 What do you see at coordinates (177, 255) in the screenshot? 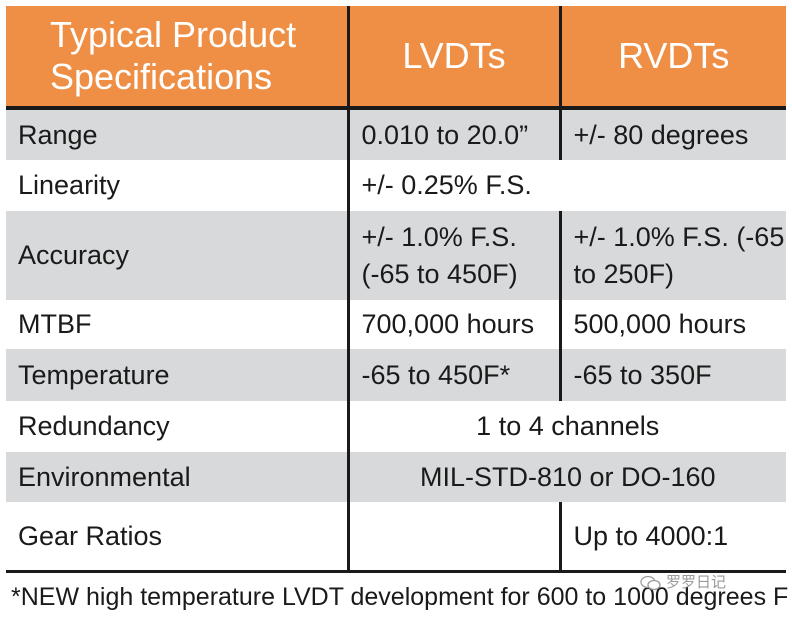
I see `accuracy-label: Accuracy` at bounding box center [177, 255].